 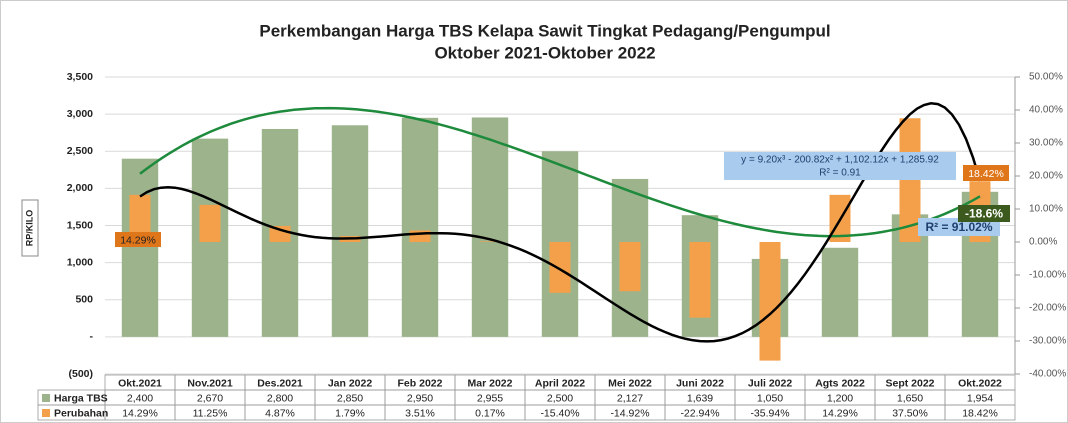 What do you see at coordinates (980, 383) in the screenshot?
I see `x-tick-label: Okt.2022` at bounding box center [980, 383].